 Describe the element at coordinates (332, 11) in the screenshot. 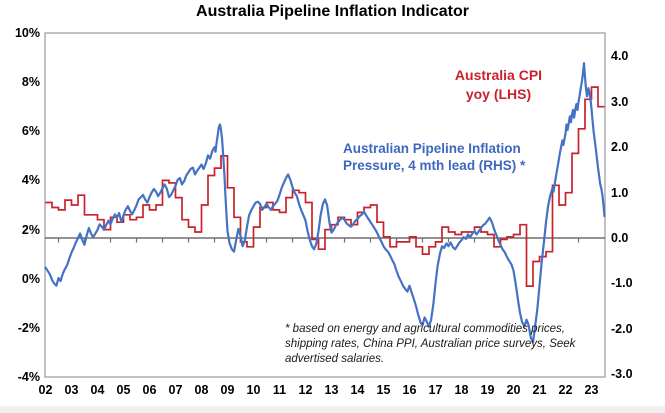

I see `chart-title: Australia Pipeline Inflation Indicator` at that location.